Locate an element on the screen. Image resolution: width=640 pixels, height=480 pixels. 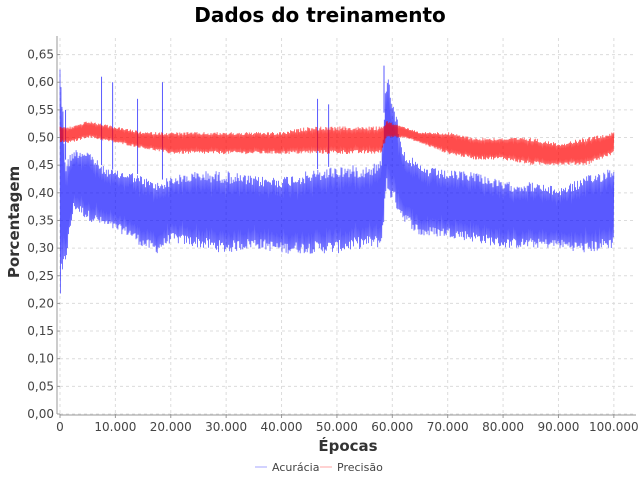
x-tick-label: 50.000 is located at coordinates (337, 427).